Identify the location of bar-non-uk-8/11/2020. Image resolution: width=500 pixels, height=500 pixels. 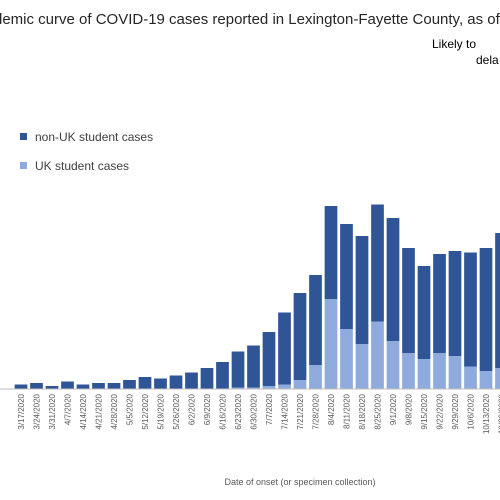
(346, 276).